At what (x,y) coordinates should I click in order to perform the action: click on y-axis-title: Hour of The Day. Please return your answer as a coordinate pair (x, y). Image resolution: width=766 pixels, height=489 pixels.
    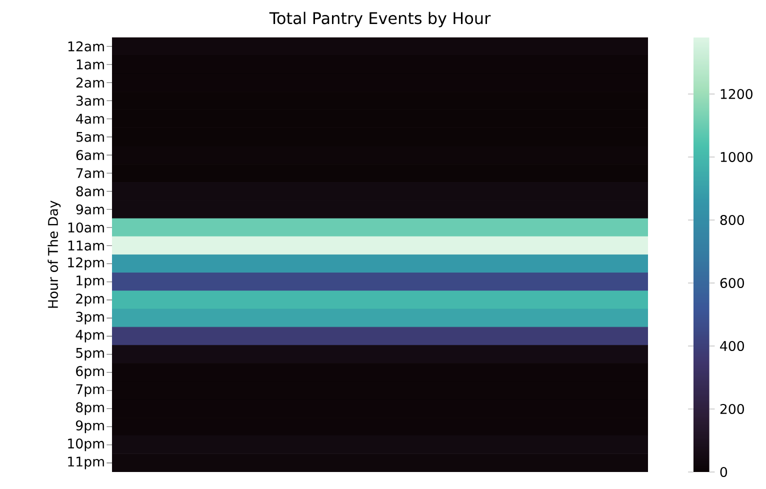
    Looking at the image, I should click on (54, 254).